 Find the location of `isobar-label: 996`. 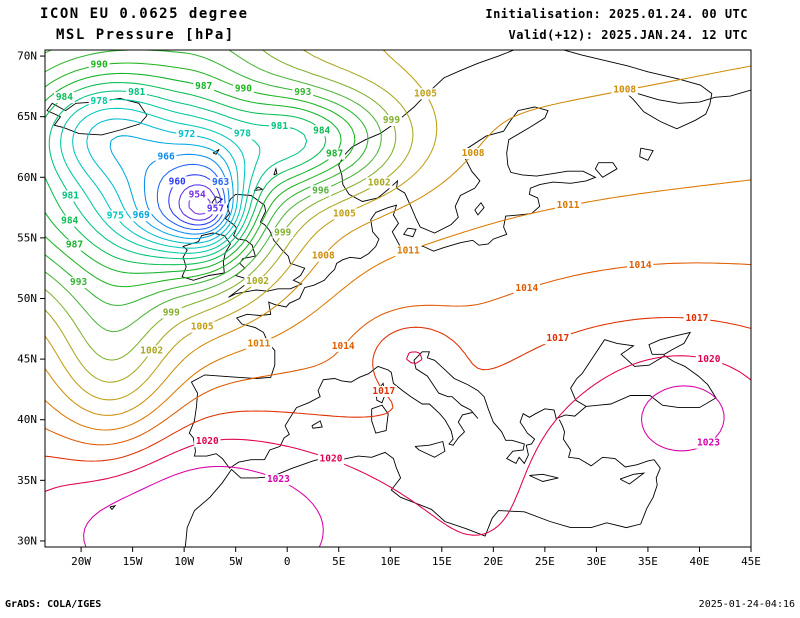

isobar-label: 996 is located at coordinates (320, 190).